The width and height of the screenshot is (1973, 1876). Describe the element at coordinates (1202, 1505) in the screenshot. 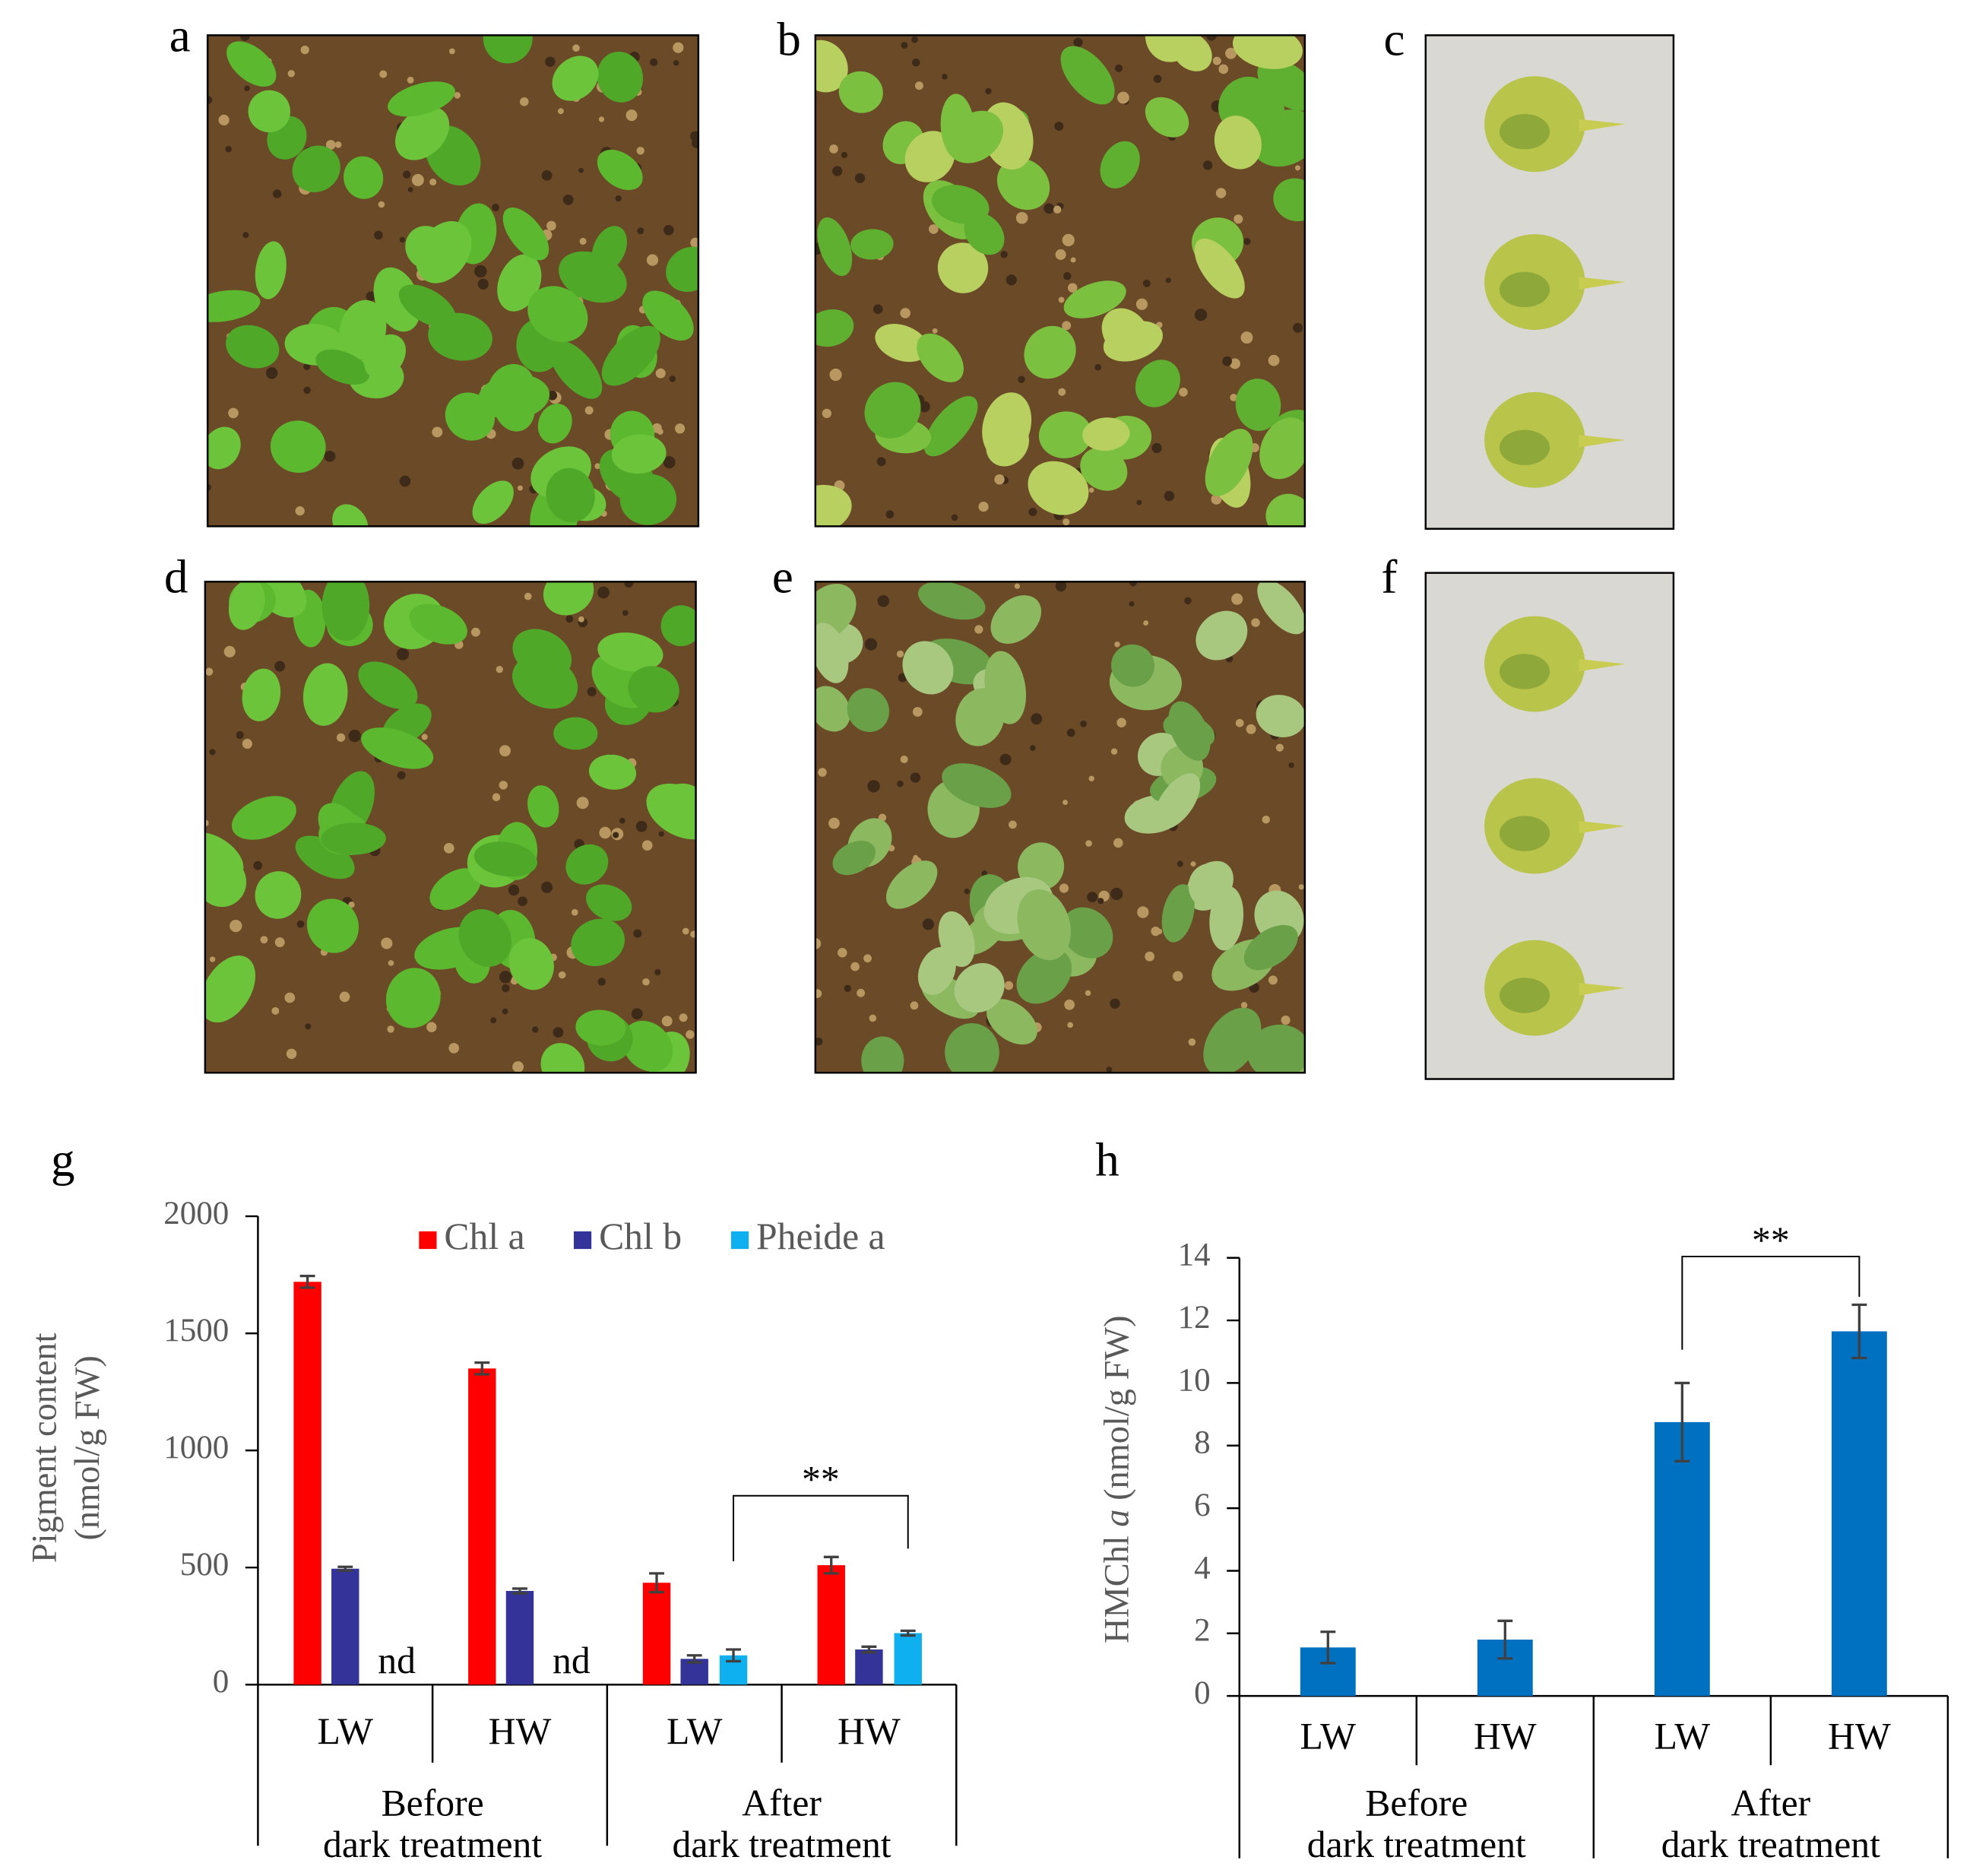

I see `y-tick-label: 6` at that location.